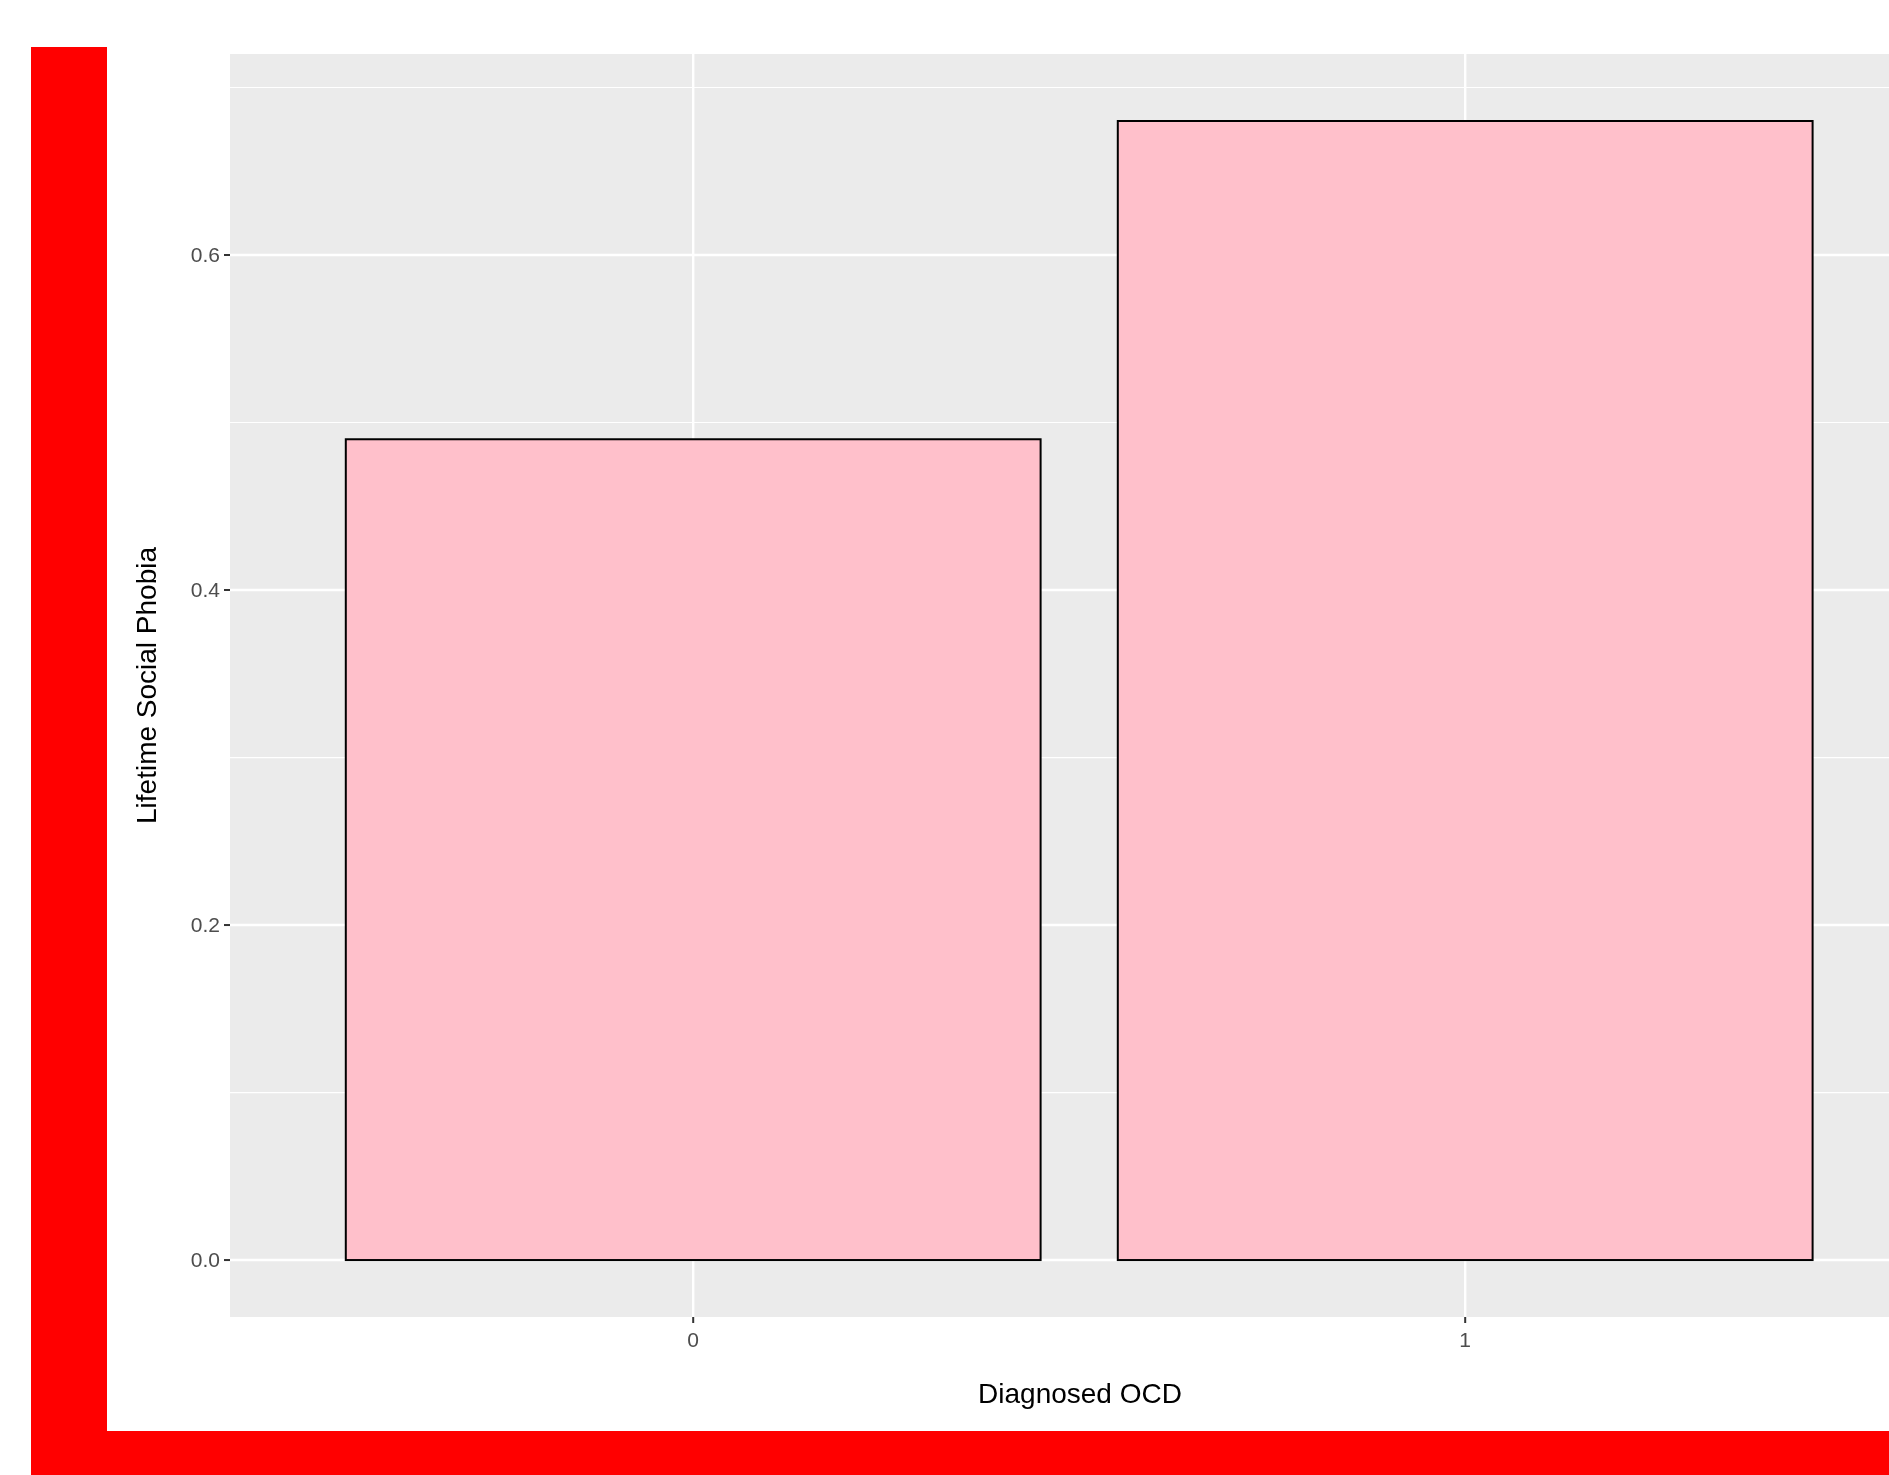 The height and width of the screenshot is (1475, 1889). What do you see at coordinates (146, 685) in the screenshot?
I see `y-axis-title: Lifetime Social Phobia` at bounding box center [146, 685].